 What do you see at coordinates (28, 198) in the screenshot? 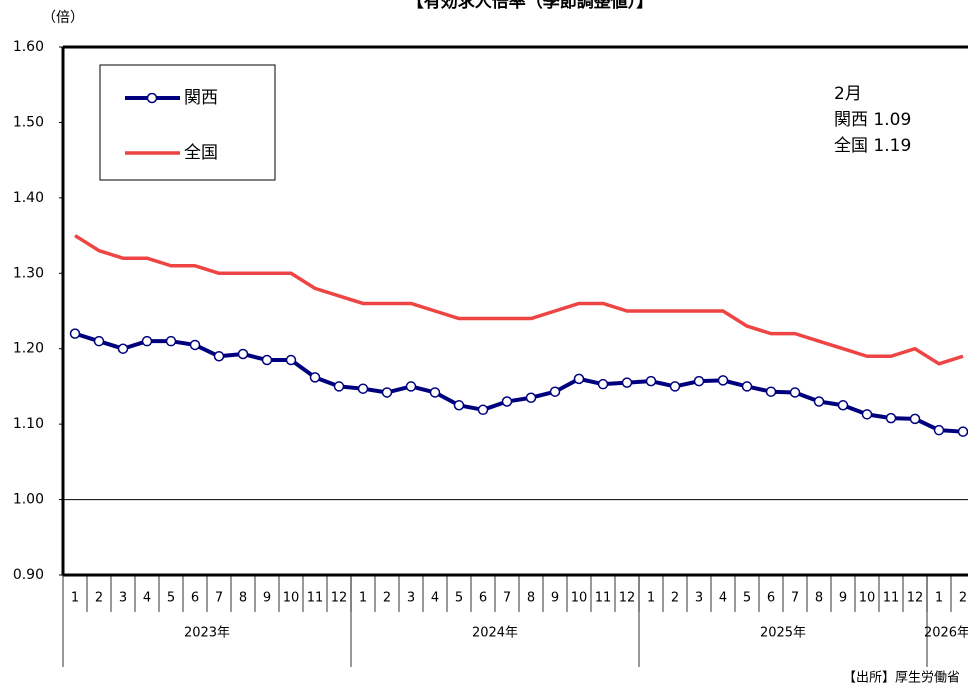
I see `y-tick-label: 1.40` at bounding box center [28, 198].